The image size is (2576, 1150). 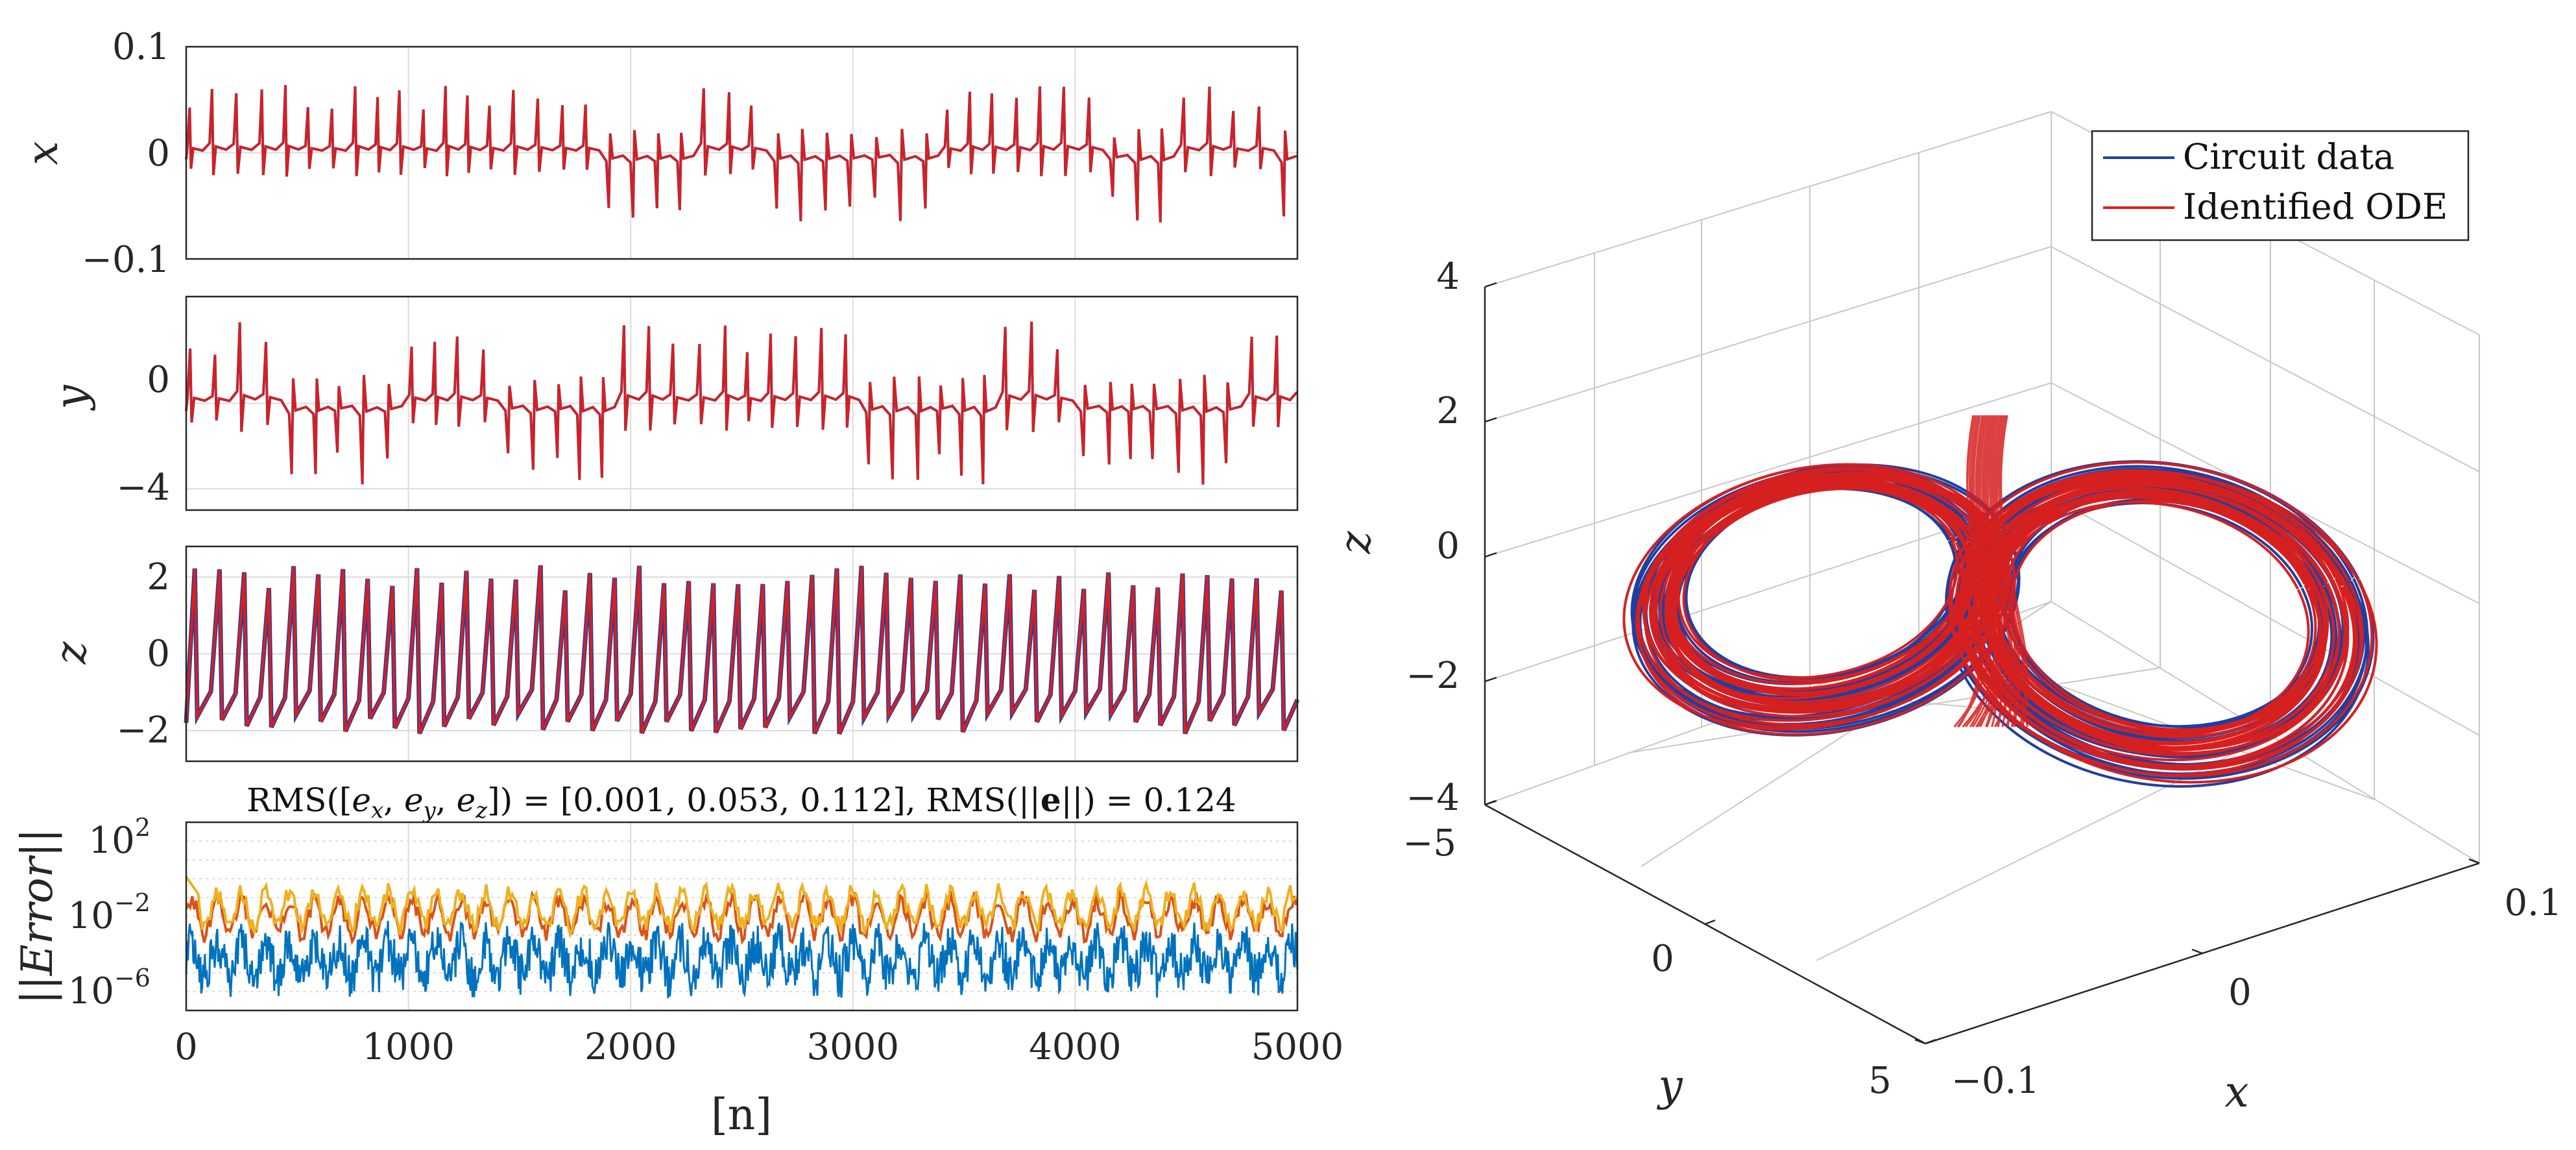 I want to click on panel-x: 0.1 0 −0.1 x, so click(x=658, y=153).